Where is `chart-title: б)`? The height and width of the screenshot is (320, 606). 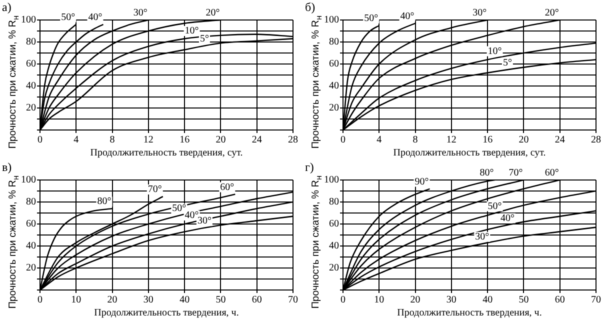
chart-title: б) is located at coordinates (310, 7).